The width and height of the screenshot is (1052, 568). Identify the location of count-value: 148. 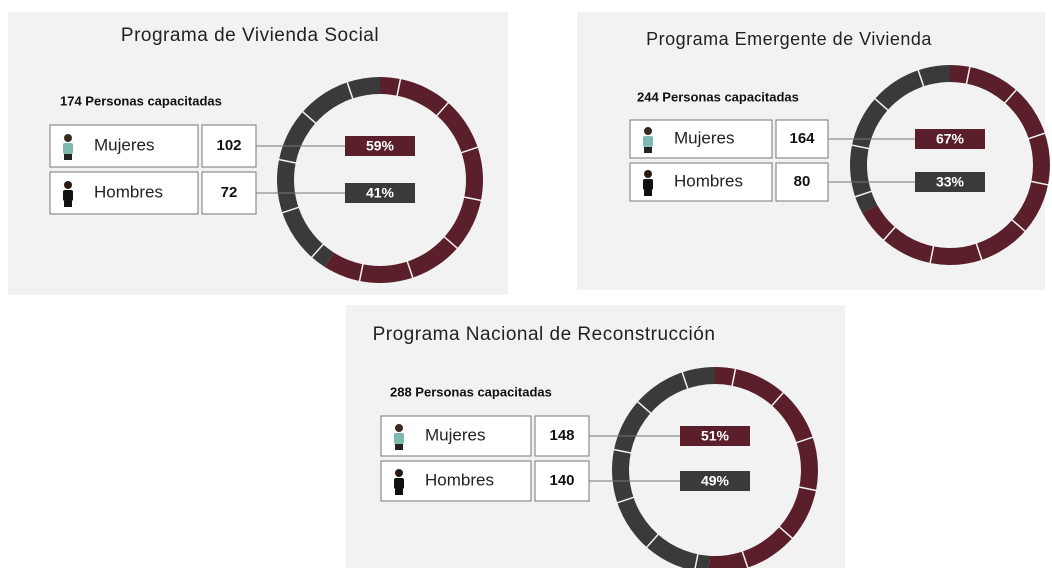
(561, 435).